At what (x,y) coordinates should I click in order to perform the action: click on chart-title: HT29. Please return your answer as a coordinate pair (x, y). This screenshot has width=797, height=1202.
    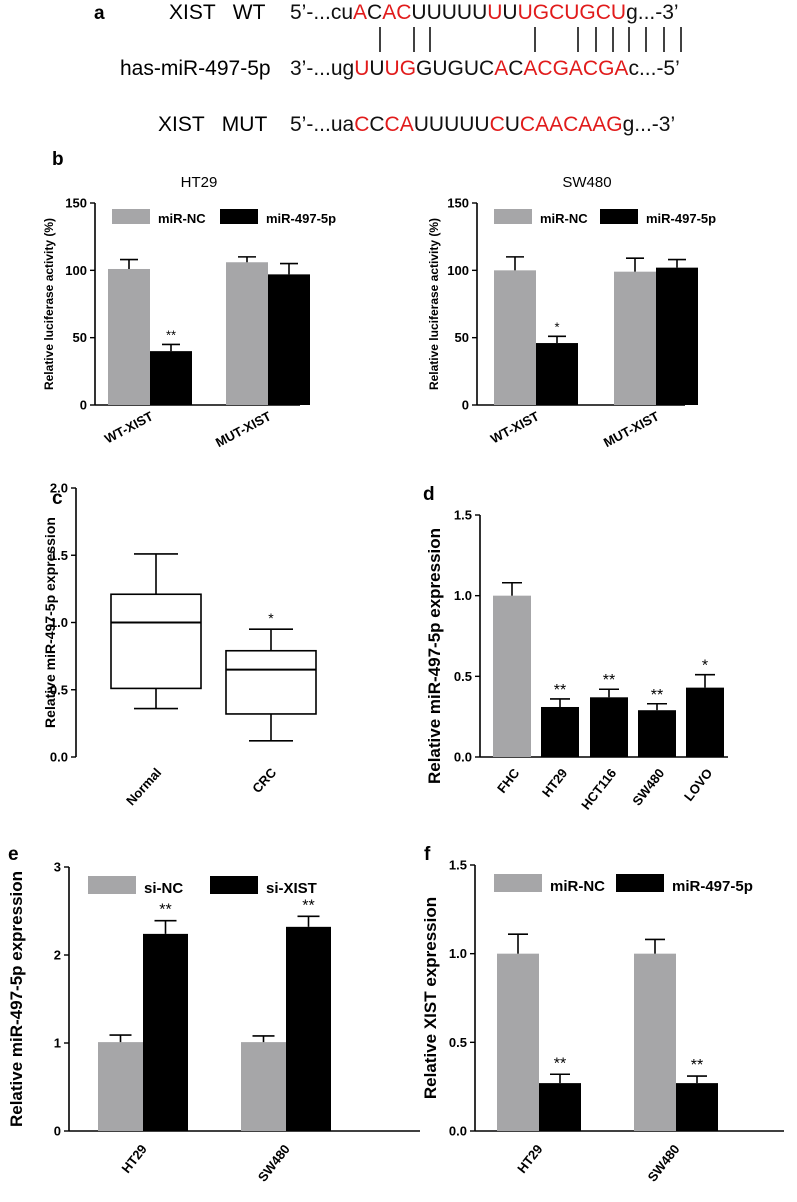
    Looking at the image, I should click on (199, 182).